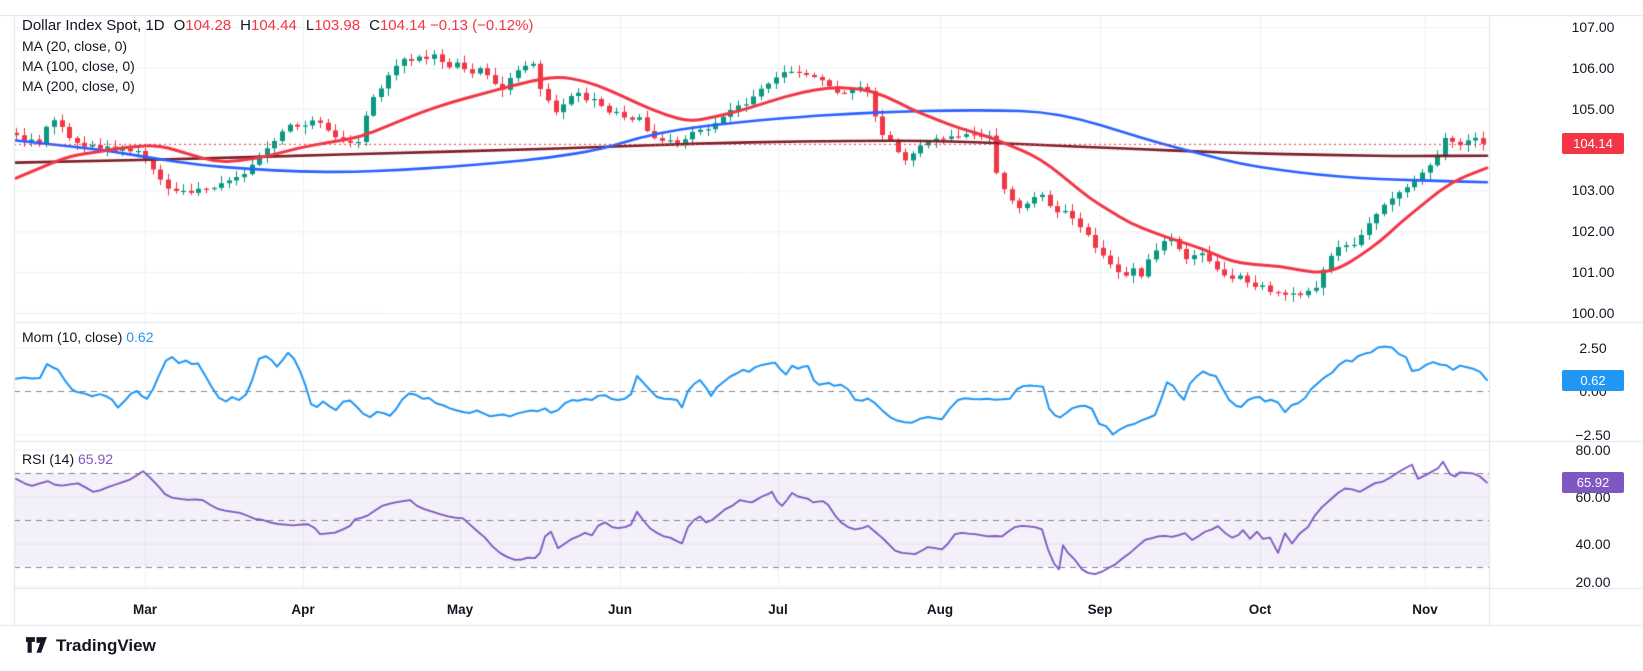  What do you see at coordinates (303, 609) in the screenshot?
I see `month-label-apr: Apr` at bounding box center [303, 609].